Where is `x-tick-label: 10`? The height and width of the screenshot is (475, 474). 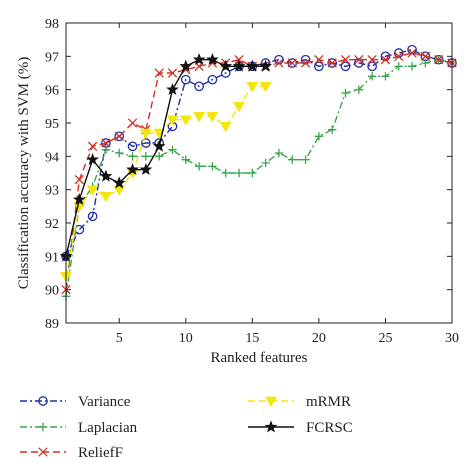 x-tick-label: 10 is located at coordinates (186, 338).